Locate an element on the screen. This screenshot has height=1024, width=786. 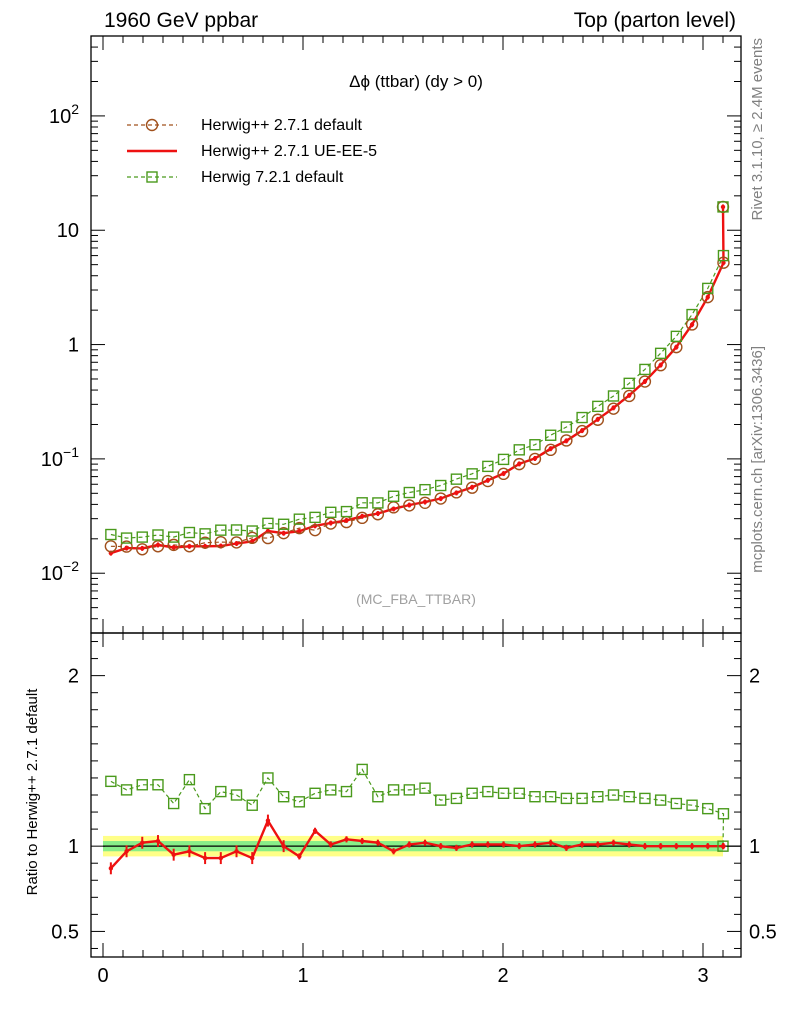
legend-item-herwig7-default: Herwig 7.2.1 default is located at coordinates (235, 177).